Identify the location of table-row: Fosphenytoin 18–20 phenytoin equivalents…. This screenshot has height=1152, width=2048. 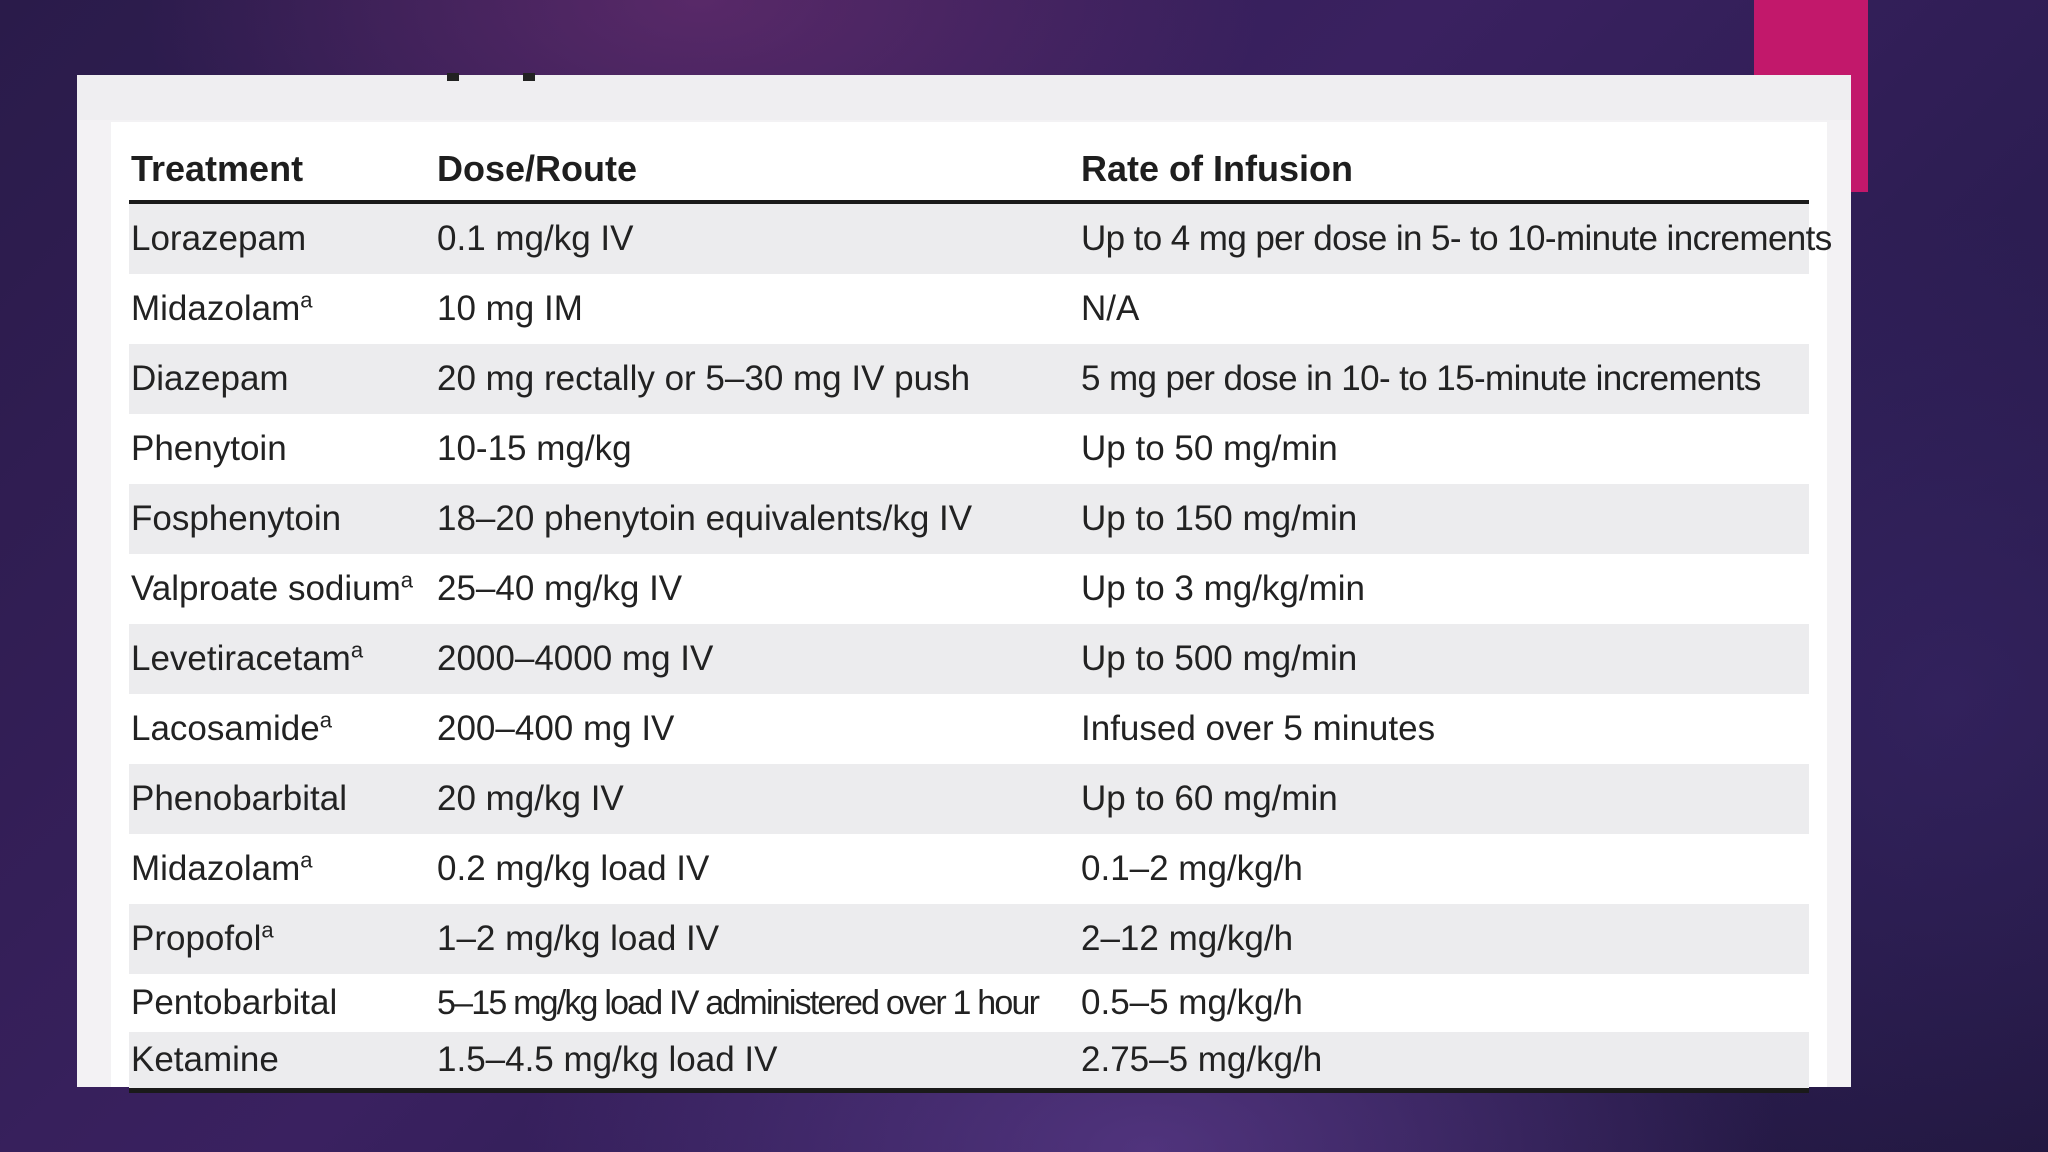
(969, 519).